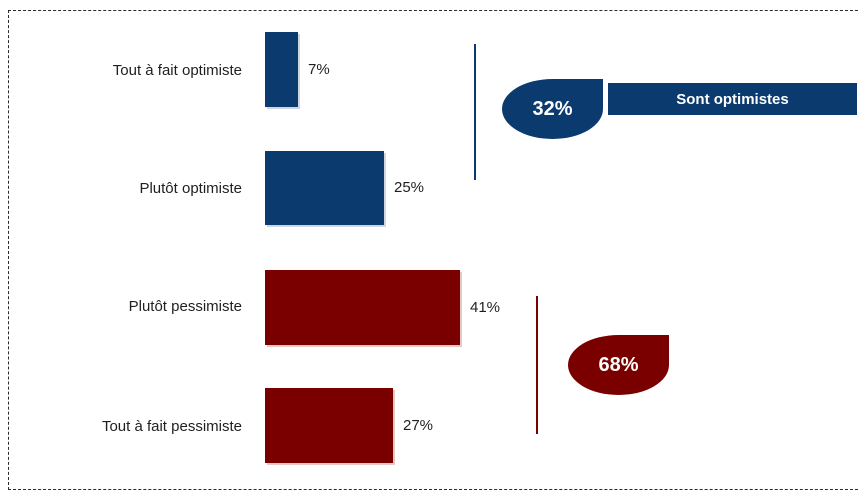 The image size is (859, 490). What do you see at coordinates (418, 425) in the screenshot?
I see `value-label-tout-a-fait-pessimiste: 27%` at bounding box center [418, 425].